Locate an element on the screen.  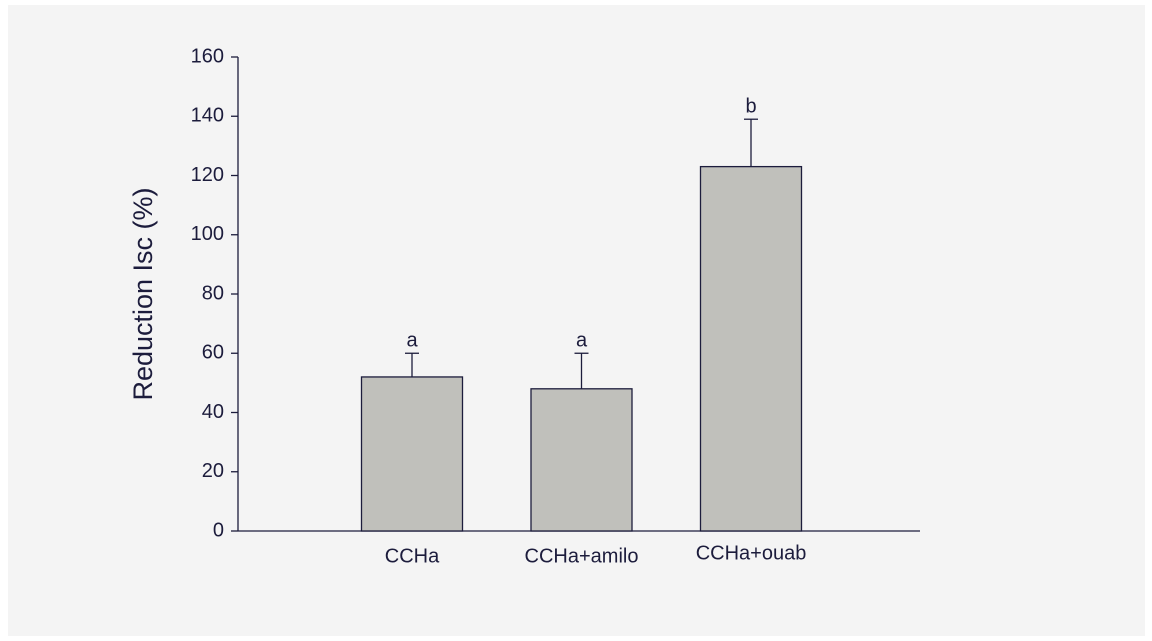
y-axis-label: Reduction Isc (%) is located at coordinates (143, 293).